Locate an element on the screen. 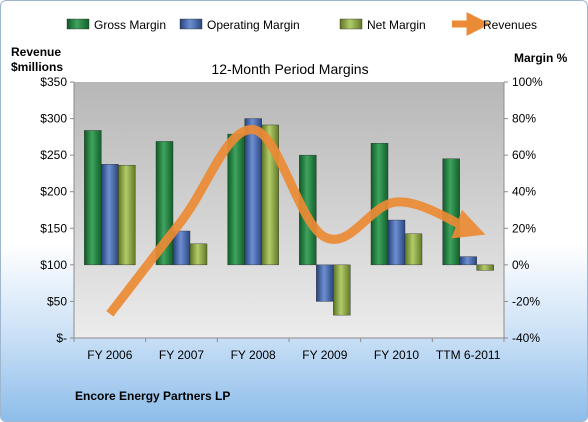 The image size is (588, 422). left-axis-label-line-2: $millions is located at coordinates (37, 67).